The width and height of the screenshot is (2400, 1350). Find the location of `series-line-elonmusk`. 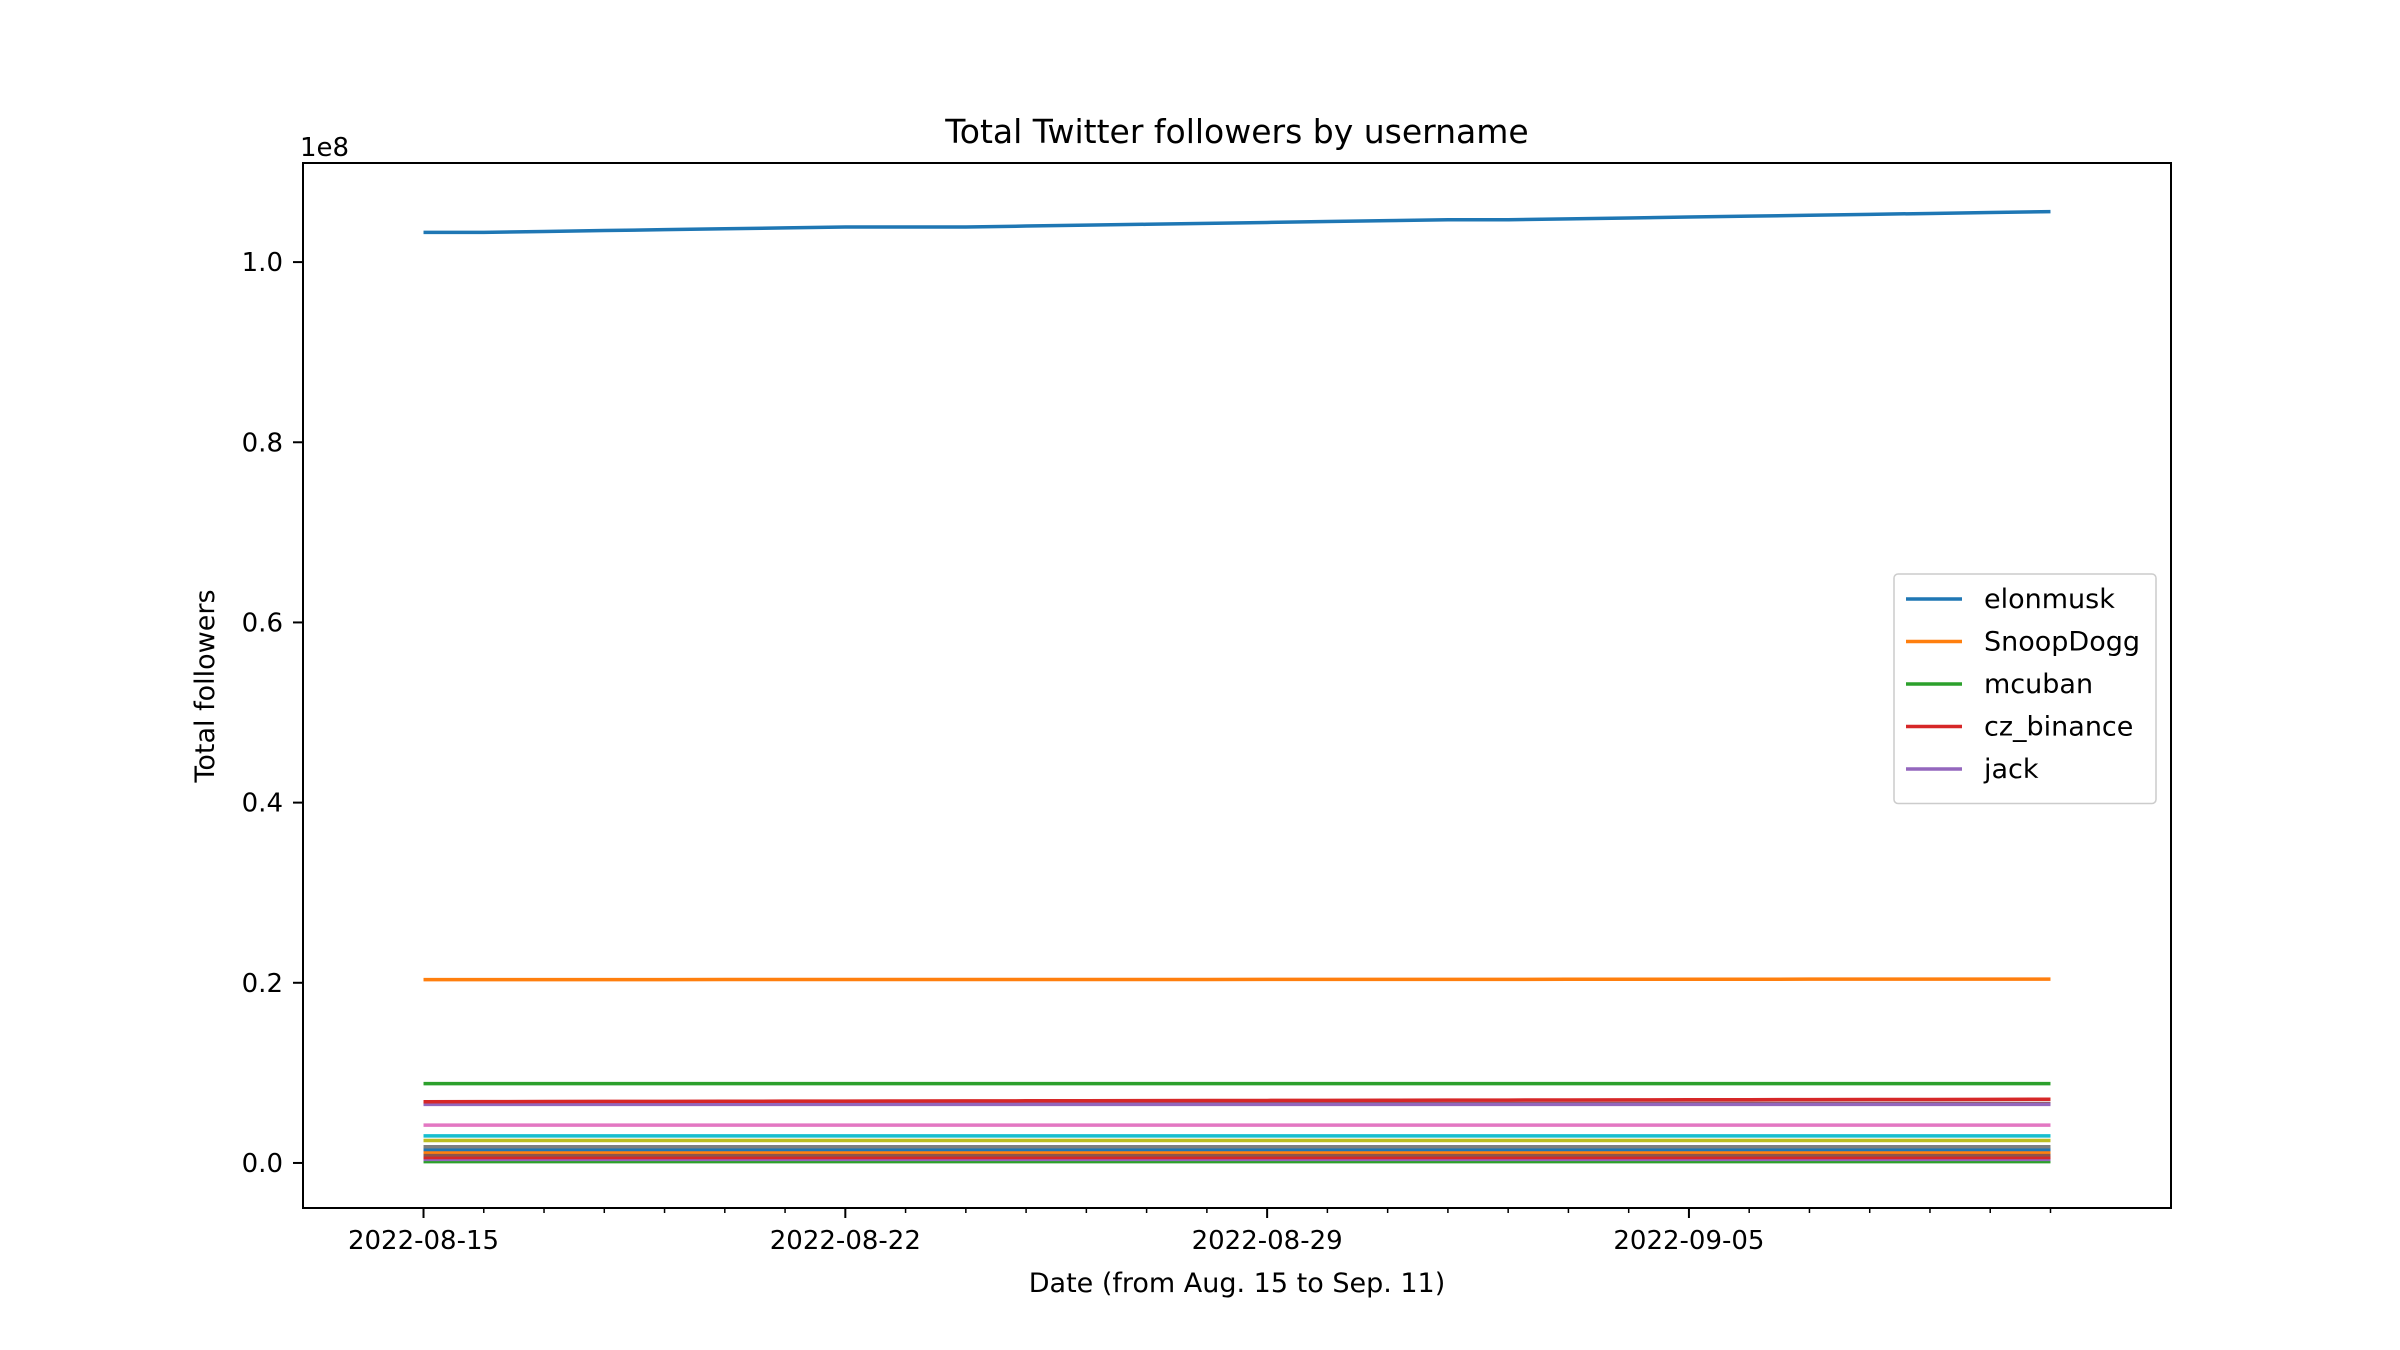

series-line-elonmusk is located at coordinates (1237, 222).